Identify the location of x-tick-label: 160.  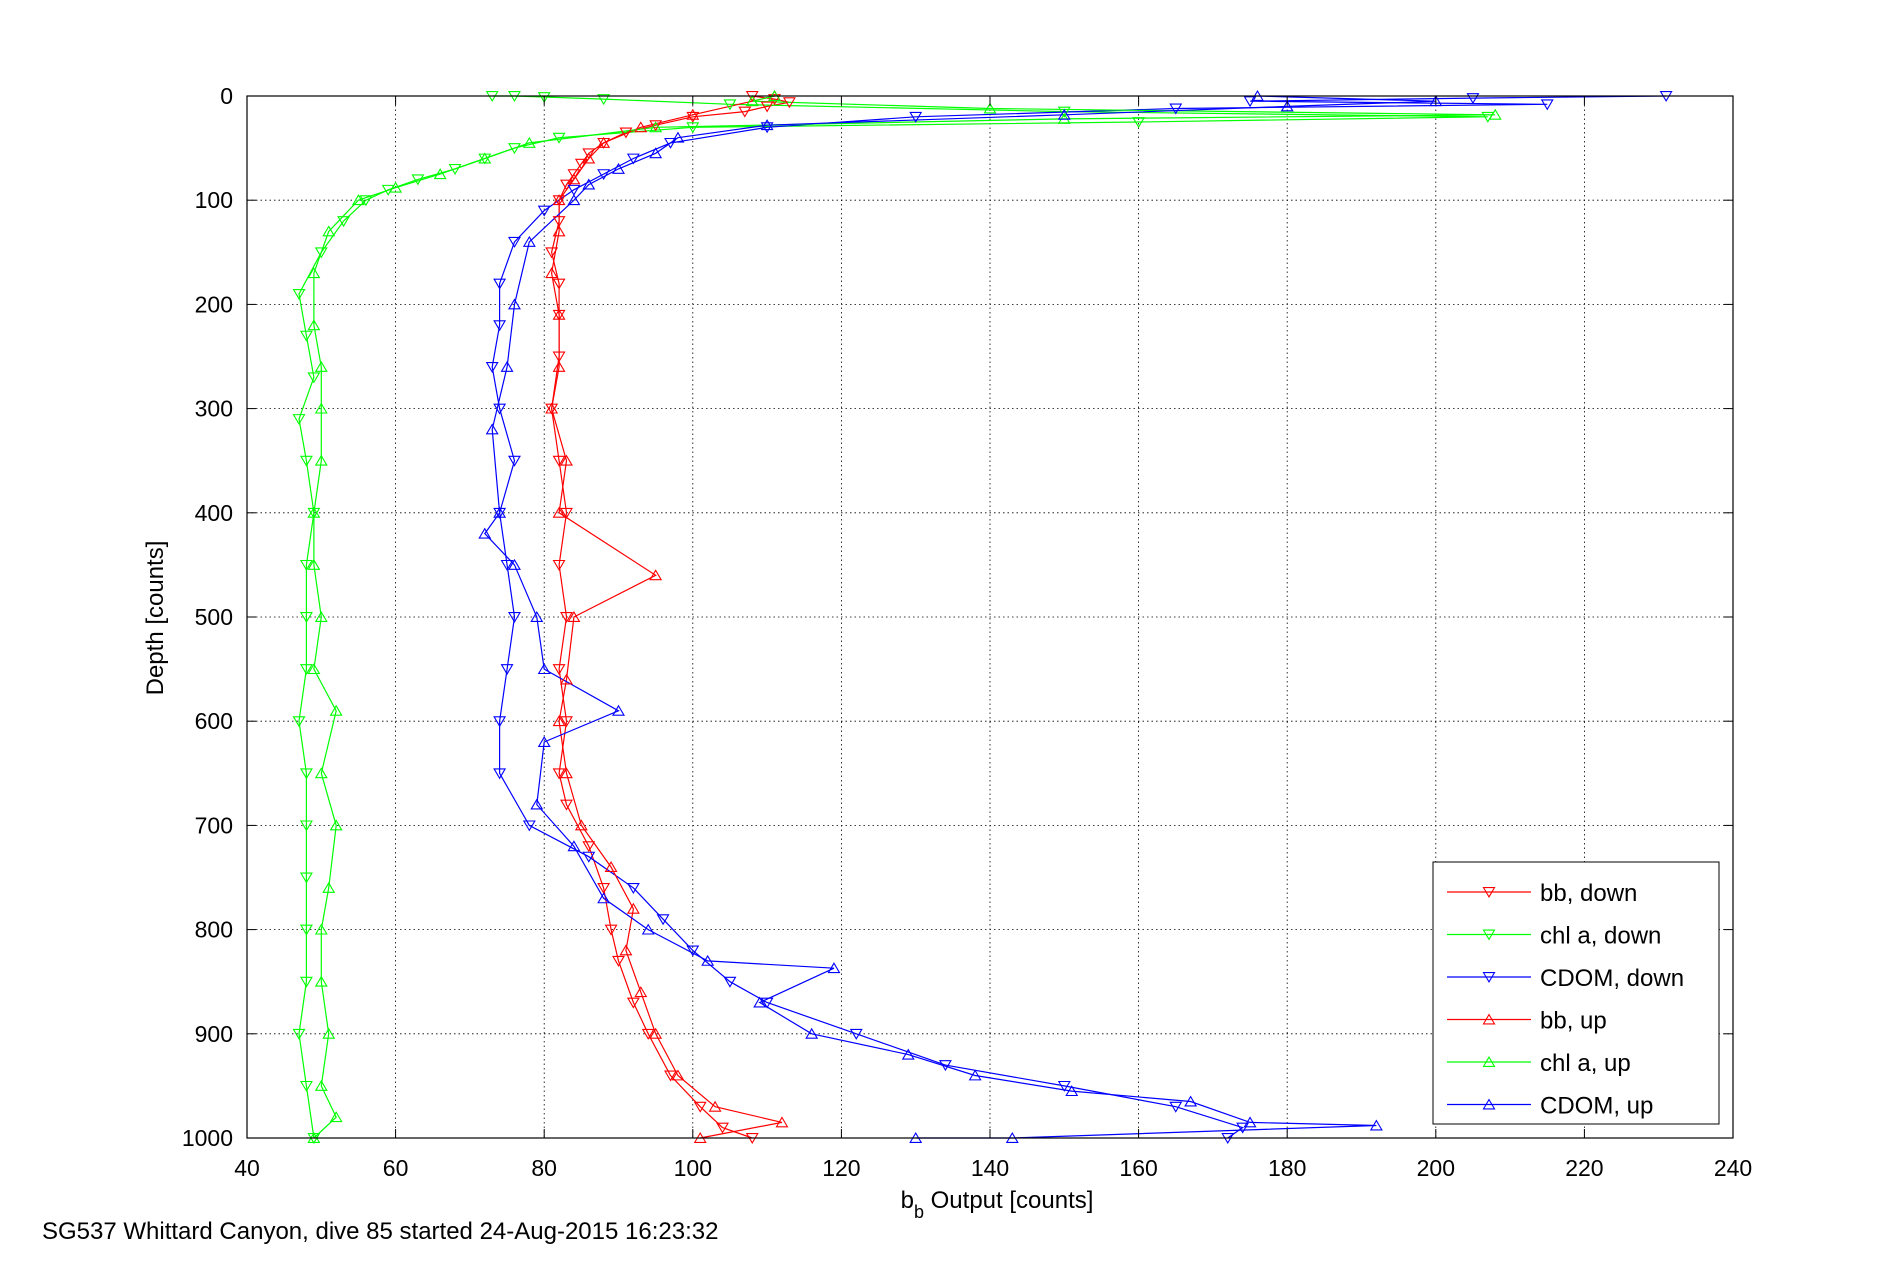
(1138, 1168).